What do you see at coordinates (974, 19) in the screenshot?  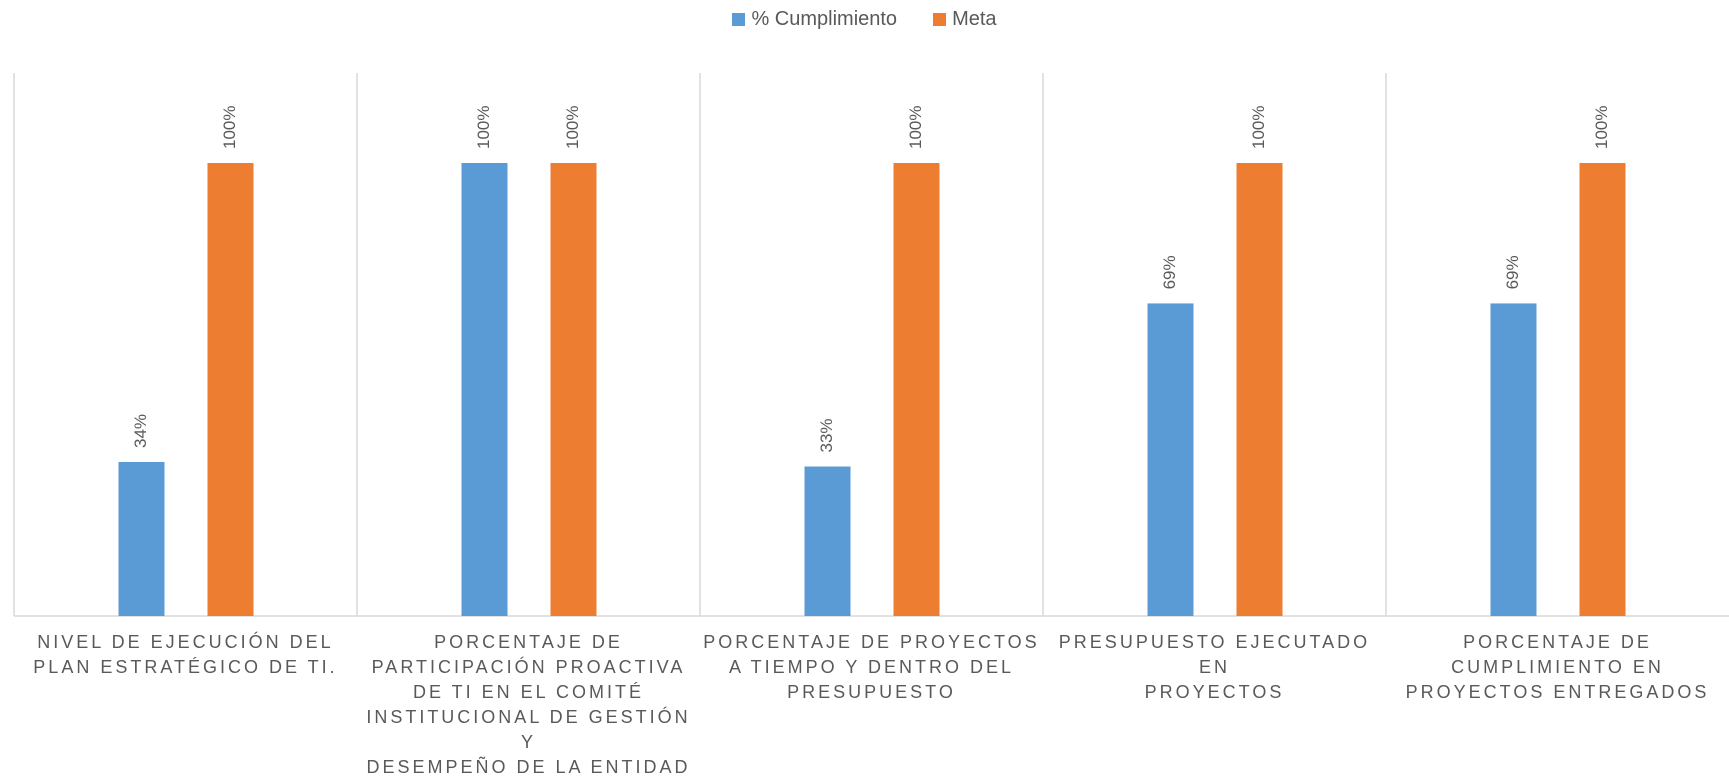 I see `legend-label-meta: Meta` at bounding box center [974, 19].